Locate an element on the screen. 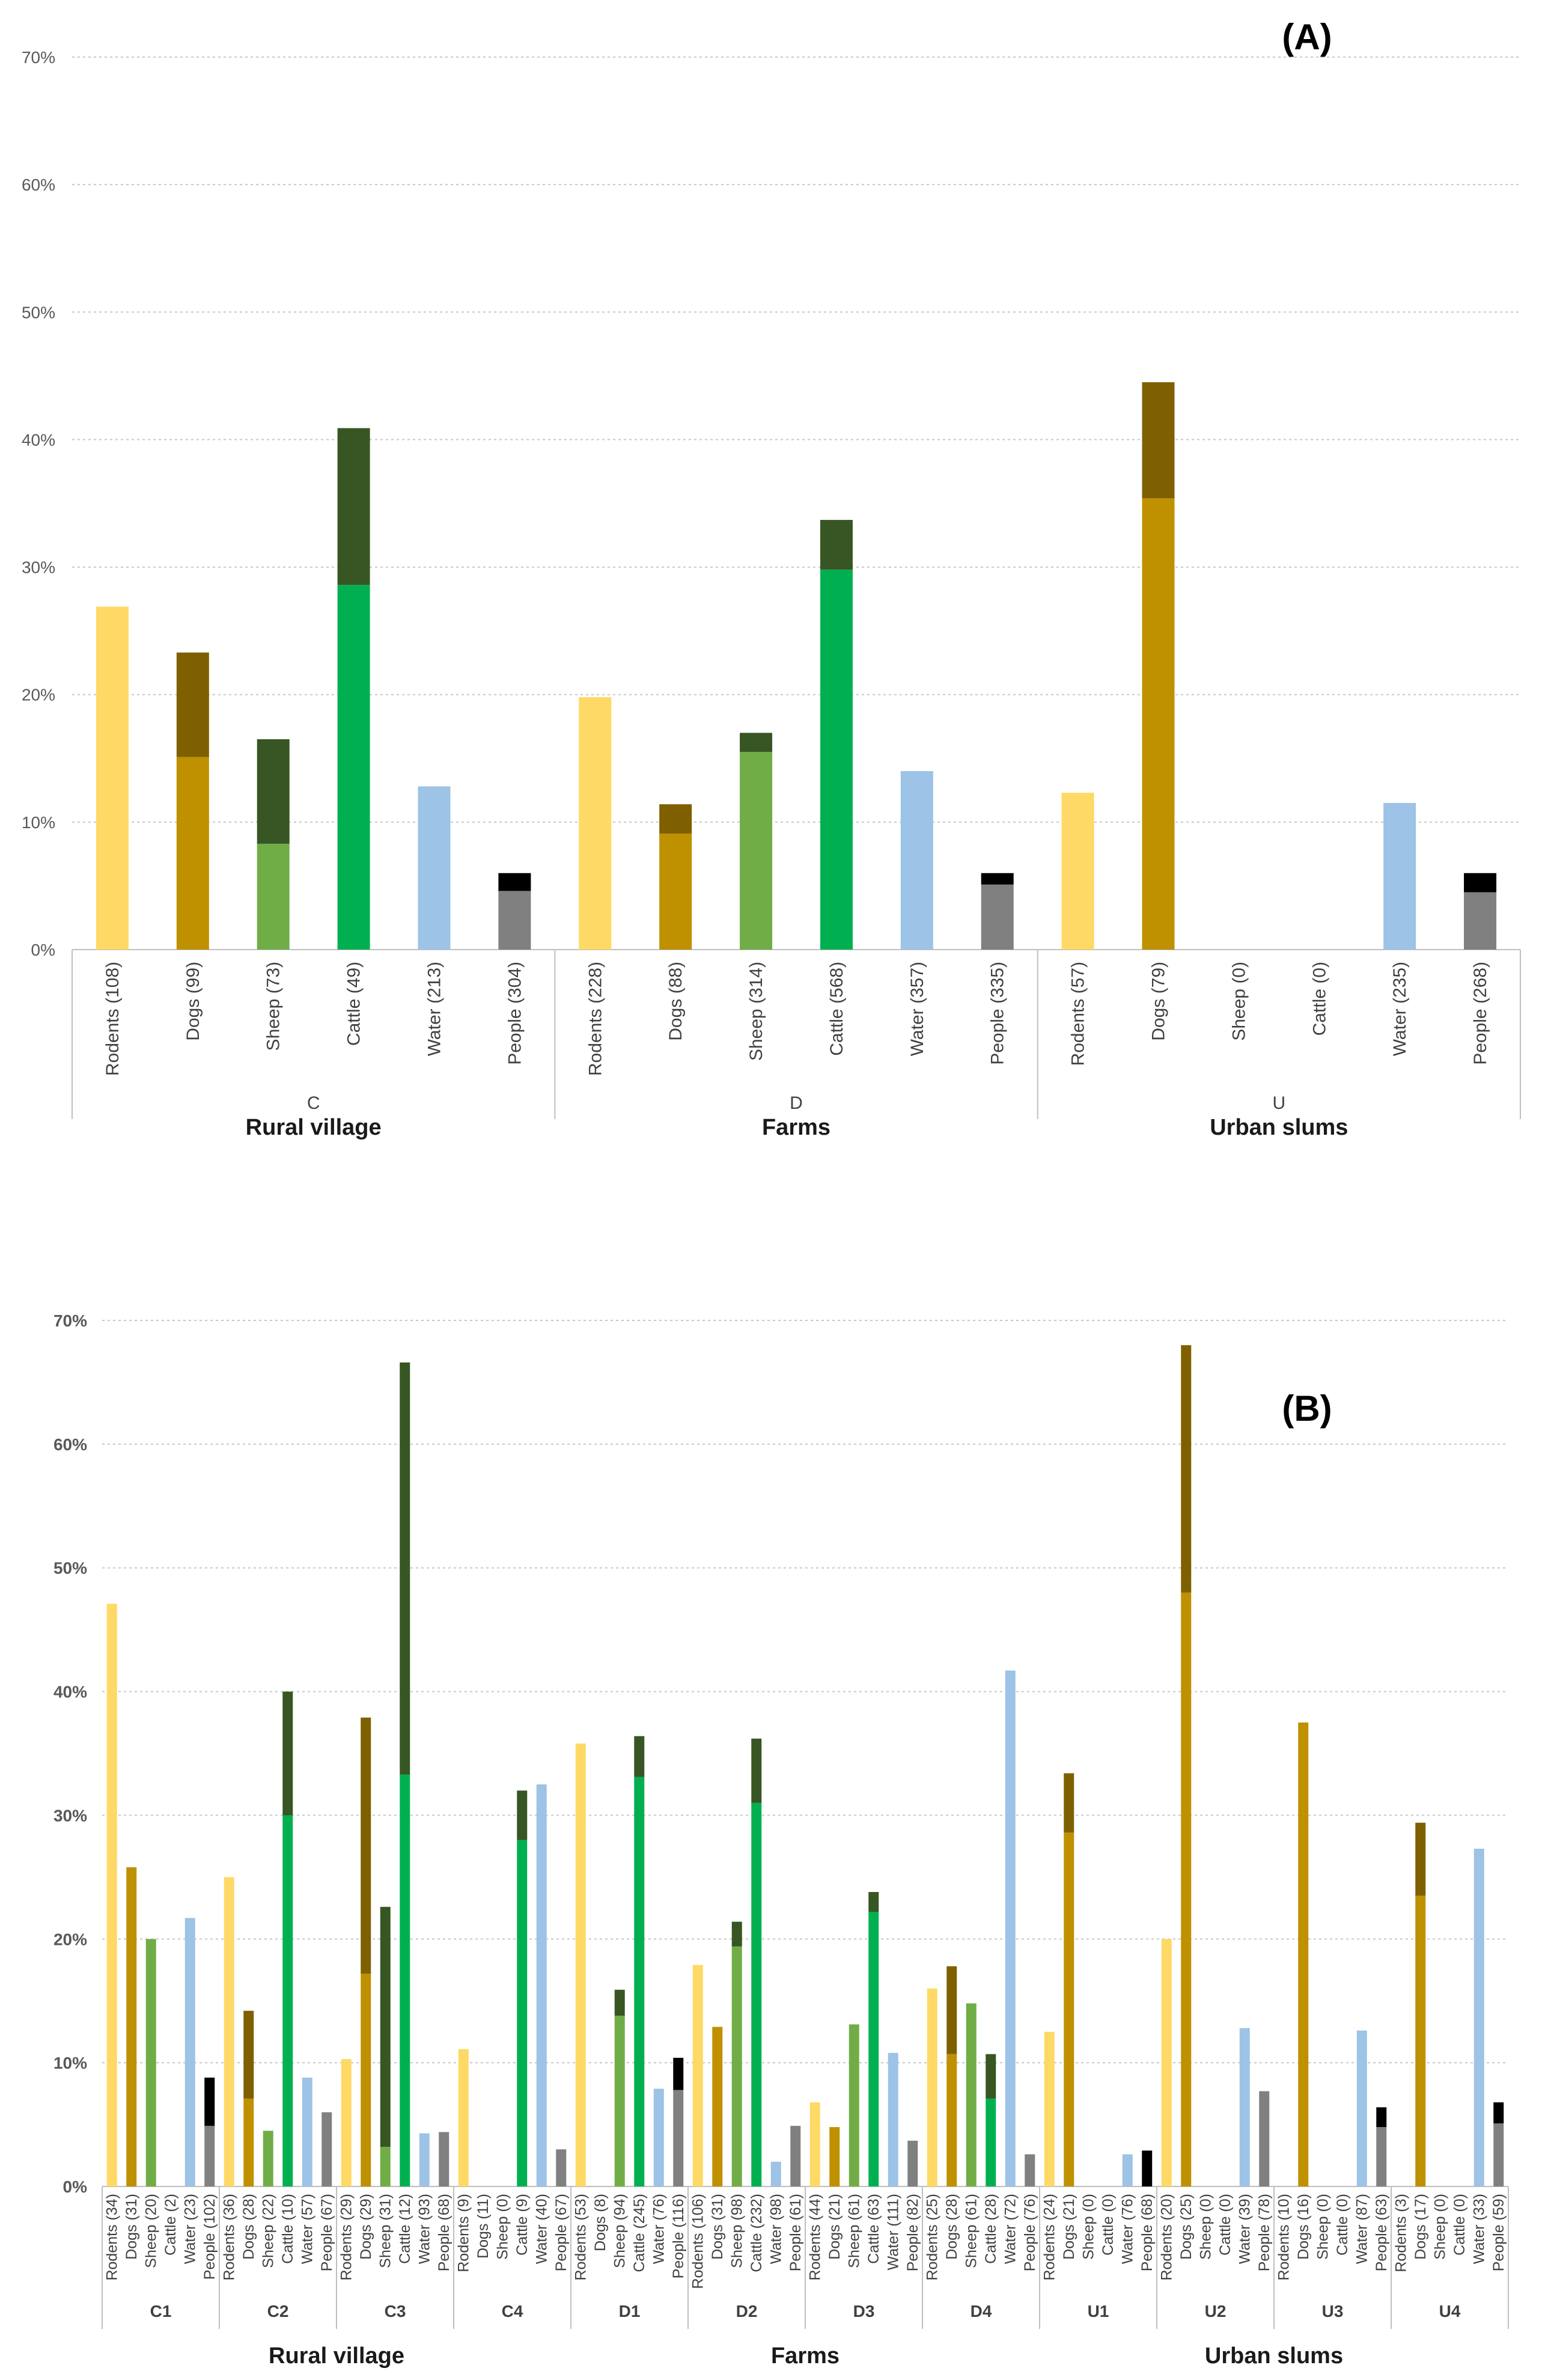  x-category-label: Cattle (0) is located at coordinates (1342, 2225).